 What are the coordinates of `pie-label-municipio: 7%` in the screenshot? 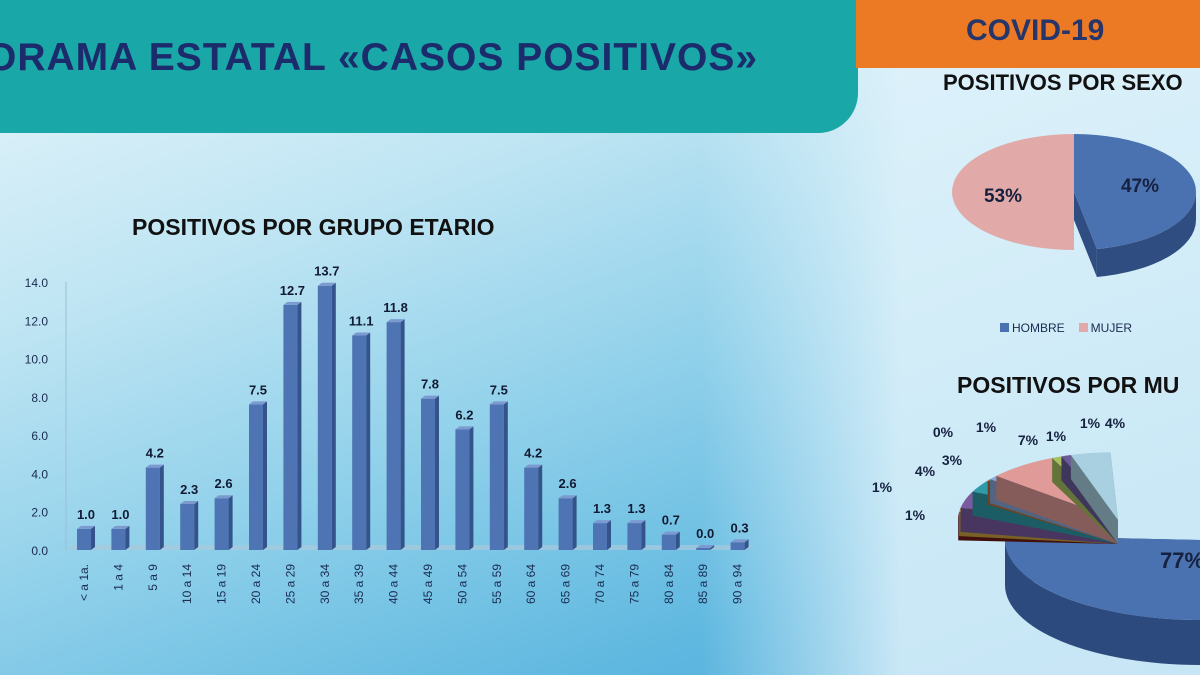 It's located at (1028, 440).